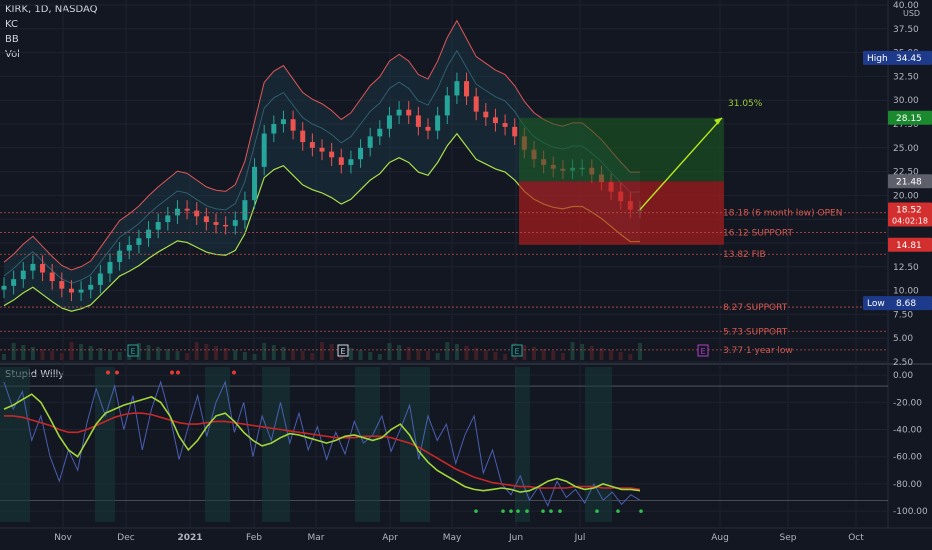  What do you see at coordinates (910, 512) in the screenshot?
I see `osc-tick-label: -100.00` at bounding box center [910, 512].